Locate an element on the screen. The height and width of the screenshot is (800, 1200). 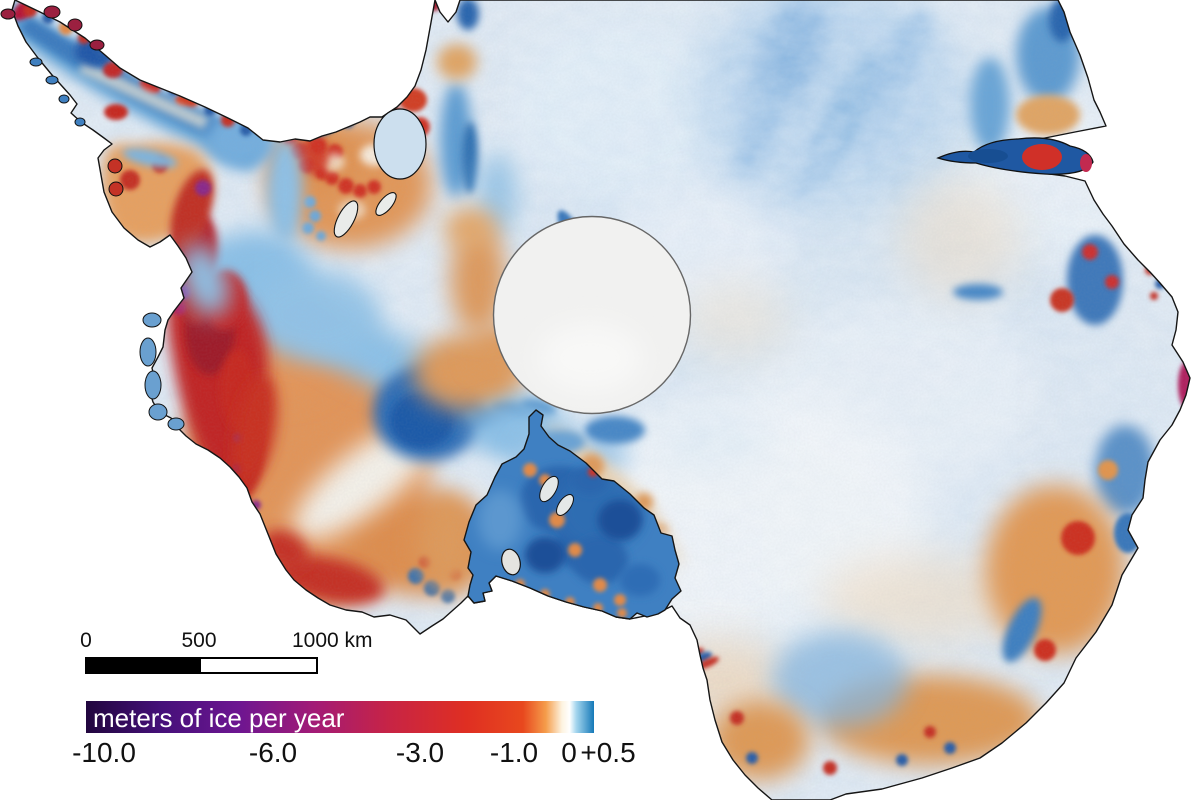
svg-text: 500 is located at coordinates (198, 640).